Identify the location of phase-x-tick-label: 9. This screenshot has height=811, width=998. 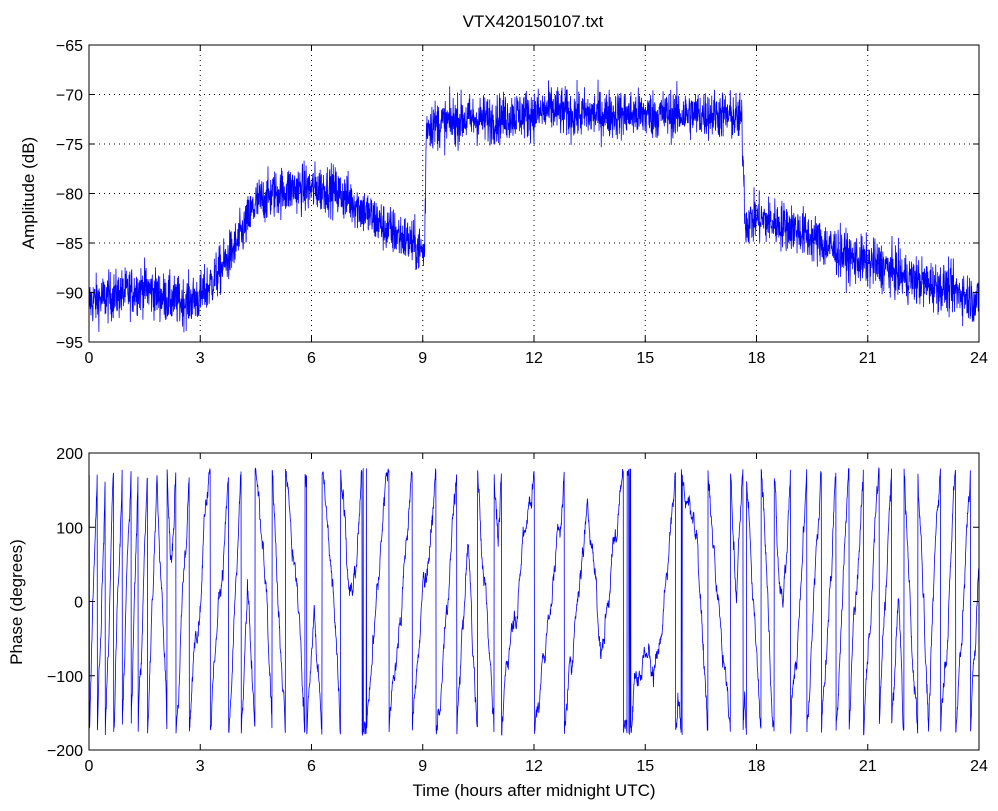
(422, 766).